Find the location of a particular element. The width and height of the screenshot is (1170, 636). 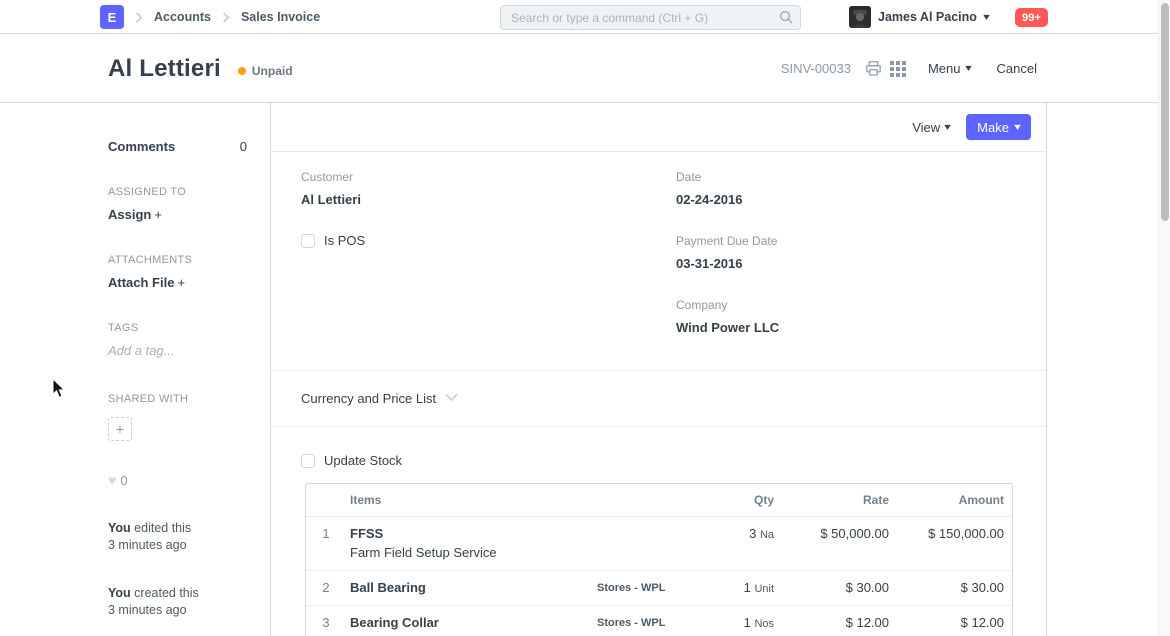

update-stock-field: Update Stock is located at coordinates (351, 460).